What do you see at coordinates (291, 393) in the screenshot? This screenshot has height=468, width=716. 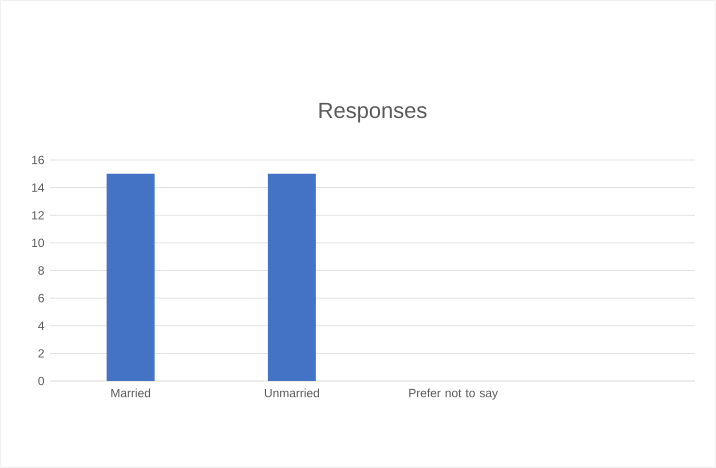 I see `x-tick-label: Unmarried` at bounding box center [291, 393].